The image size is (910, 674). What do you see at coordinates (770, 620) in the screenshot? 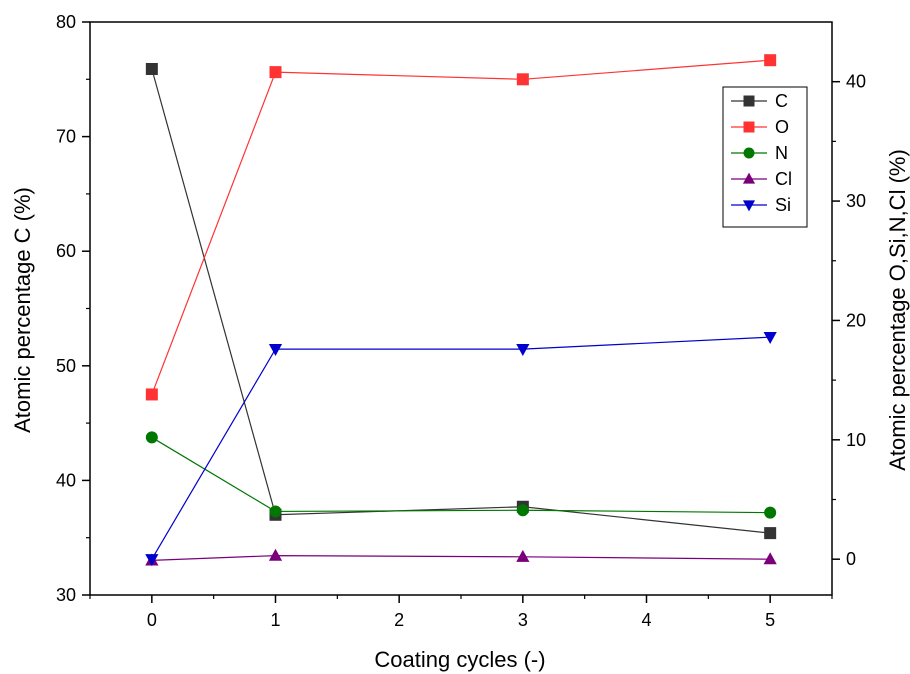
I see `x-tick-label: 5` at bounding box center [770, 620].